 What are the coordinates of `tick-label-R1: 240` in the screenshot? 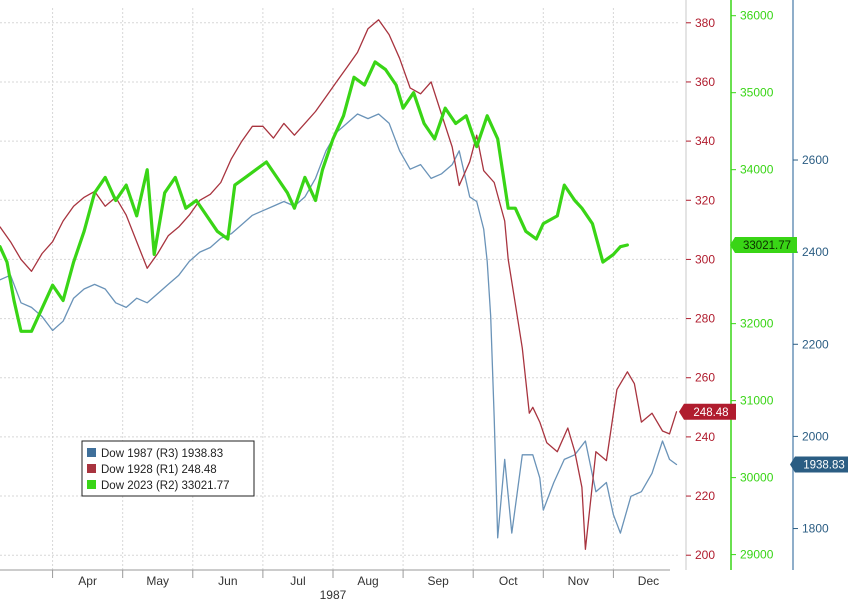 It's located at (705, 437).